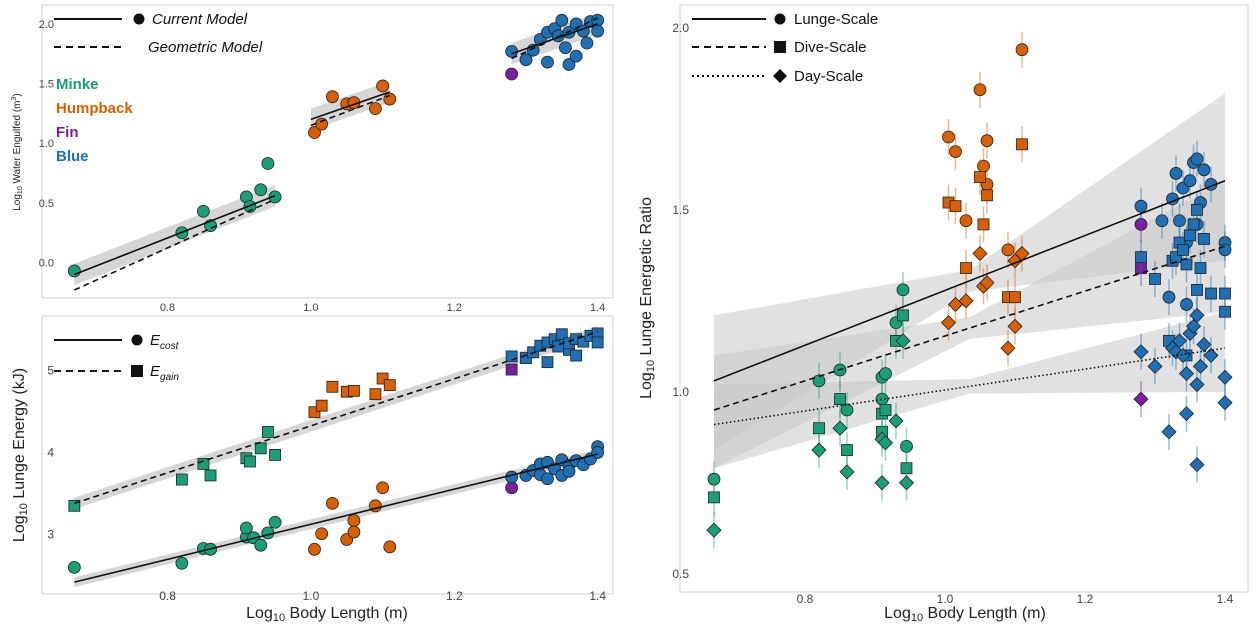 The height and width of the screenshot is (627, 1256). What do you see at coordinates (680, 210) in the screenshot?
I see `ratio-y-tick-label: 1.5` at bounding box center [680, 210].